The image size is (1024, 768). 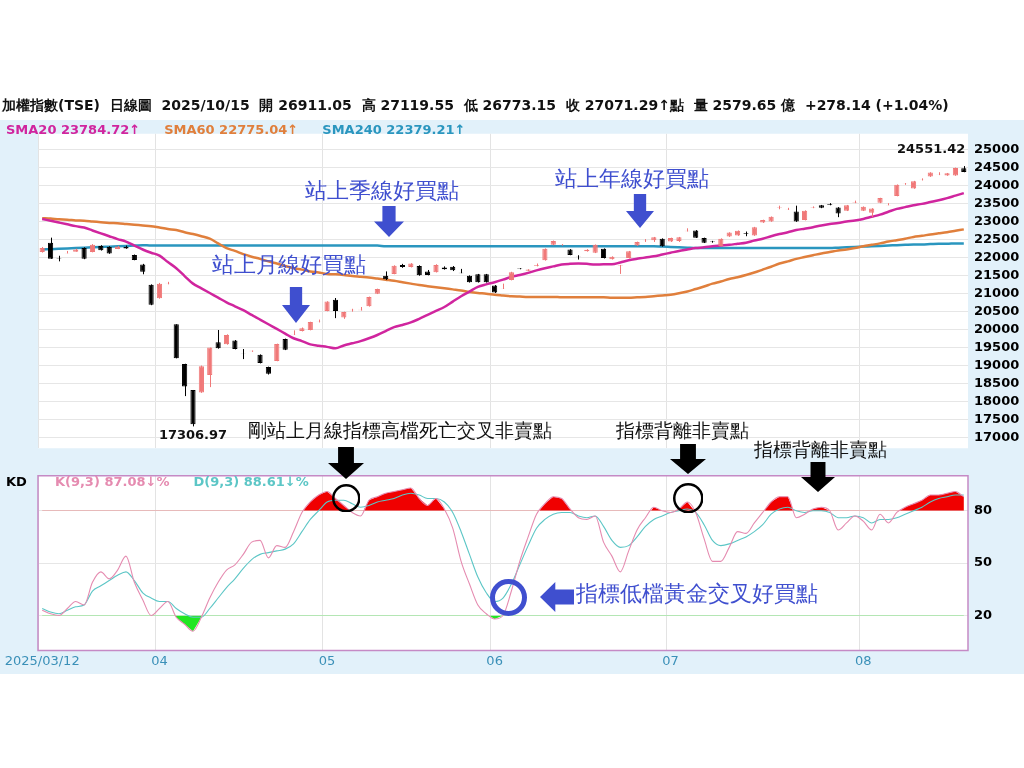 I want to click on y-tick-label: 19000, so click(x=997, y=364).